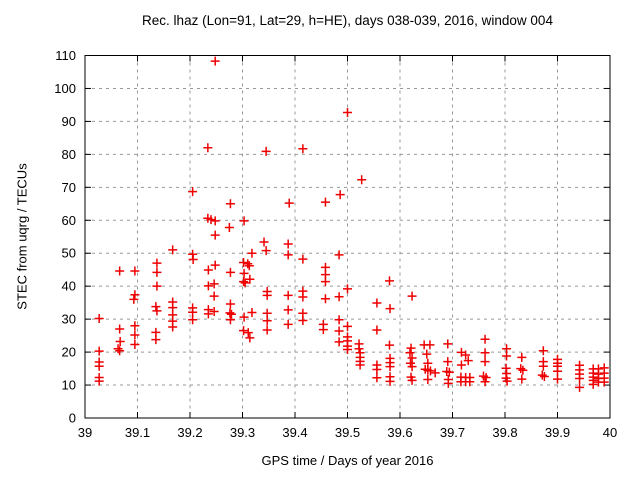  I want to click on y-tick-label: 40, so click(69, 286).